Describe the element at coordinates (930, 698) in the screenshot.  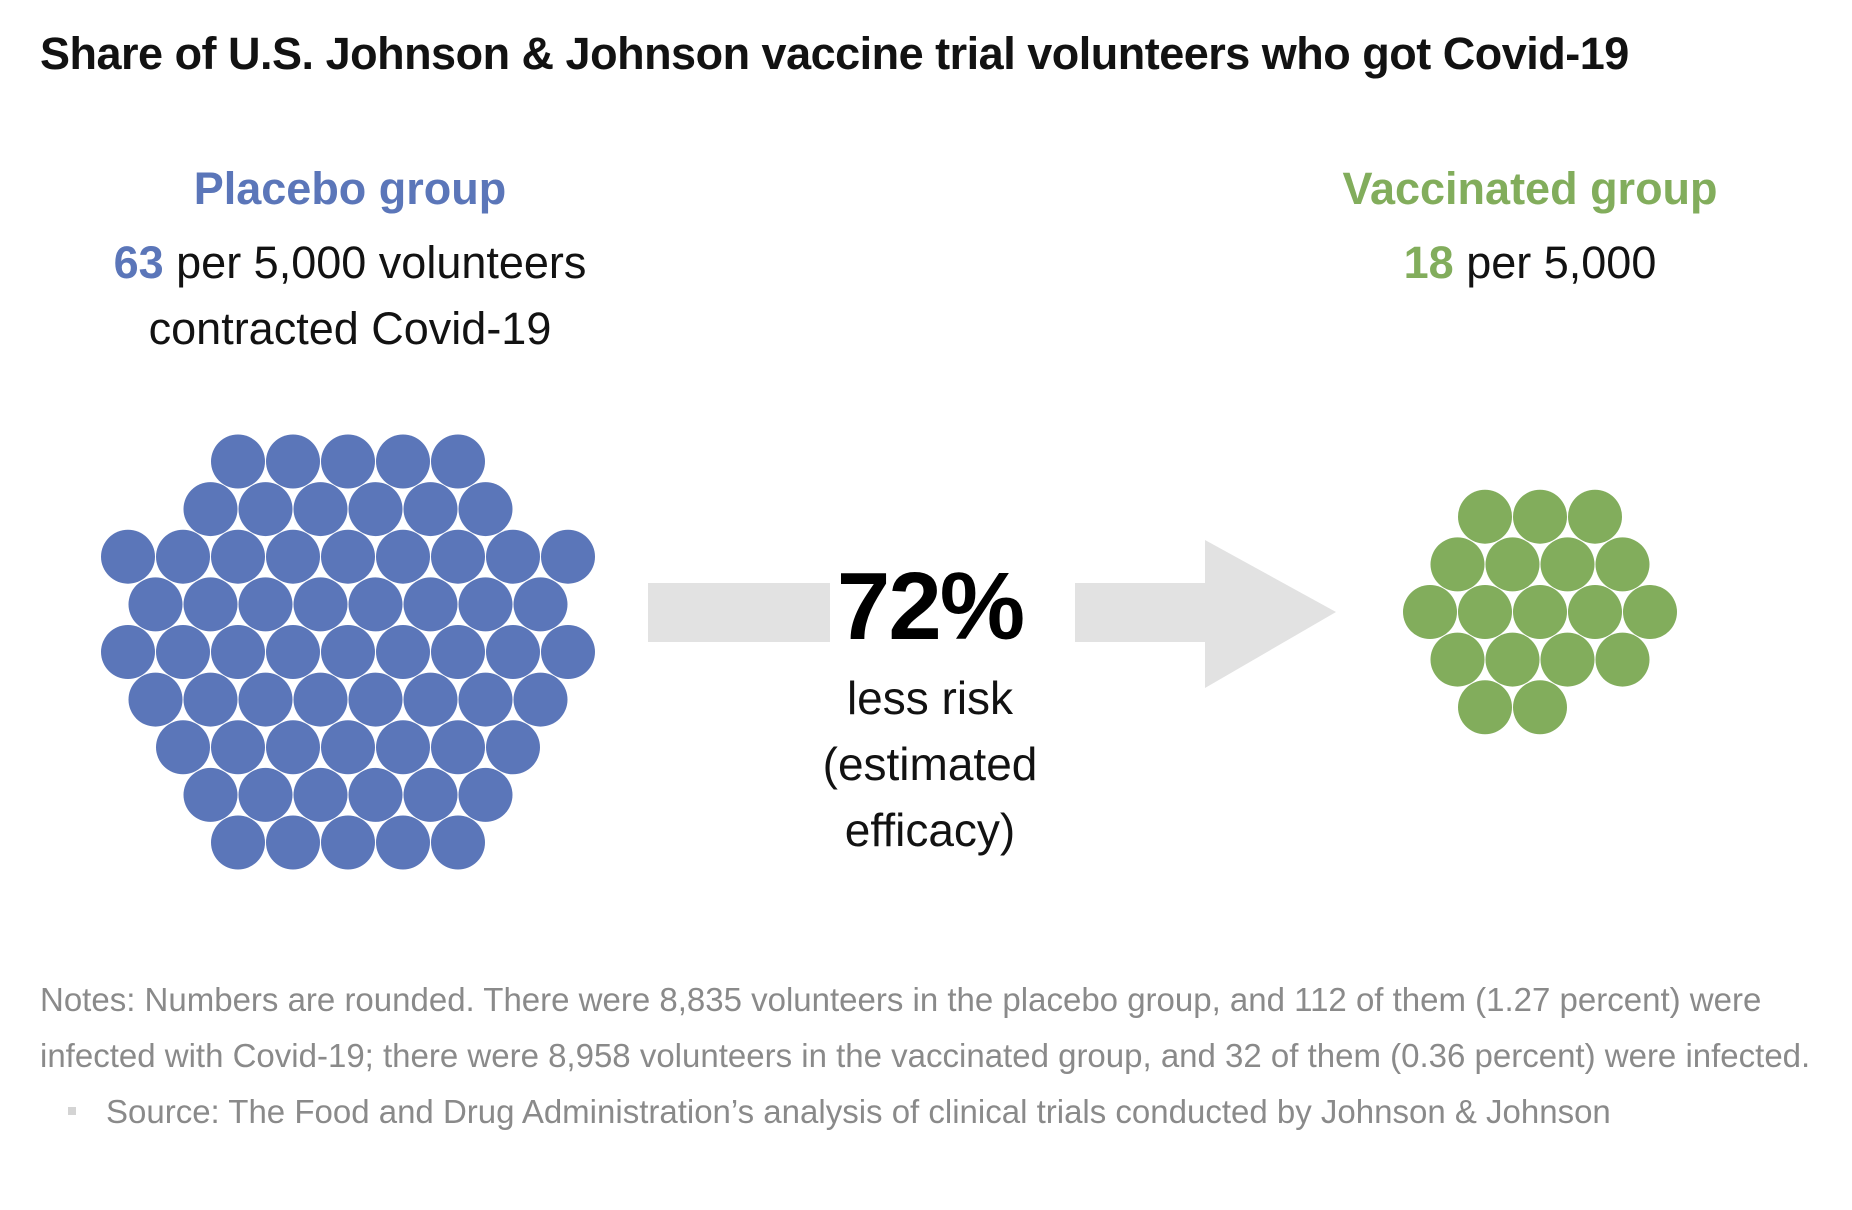
I see `efficacy-label-line-1: less risk` at that location.